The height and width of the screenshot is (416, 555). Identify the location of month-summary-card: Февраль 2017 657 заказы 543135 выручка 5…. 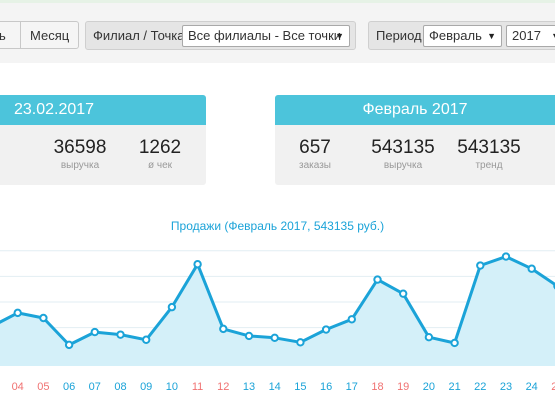
(415, 140).